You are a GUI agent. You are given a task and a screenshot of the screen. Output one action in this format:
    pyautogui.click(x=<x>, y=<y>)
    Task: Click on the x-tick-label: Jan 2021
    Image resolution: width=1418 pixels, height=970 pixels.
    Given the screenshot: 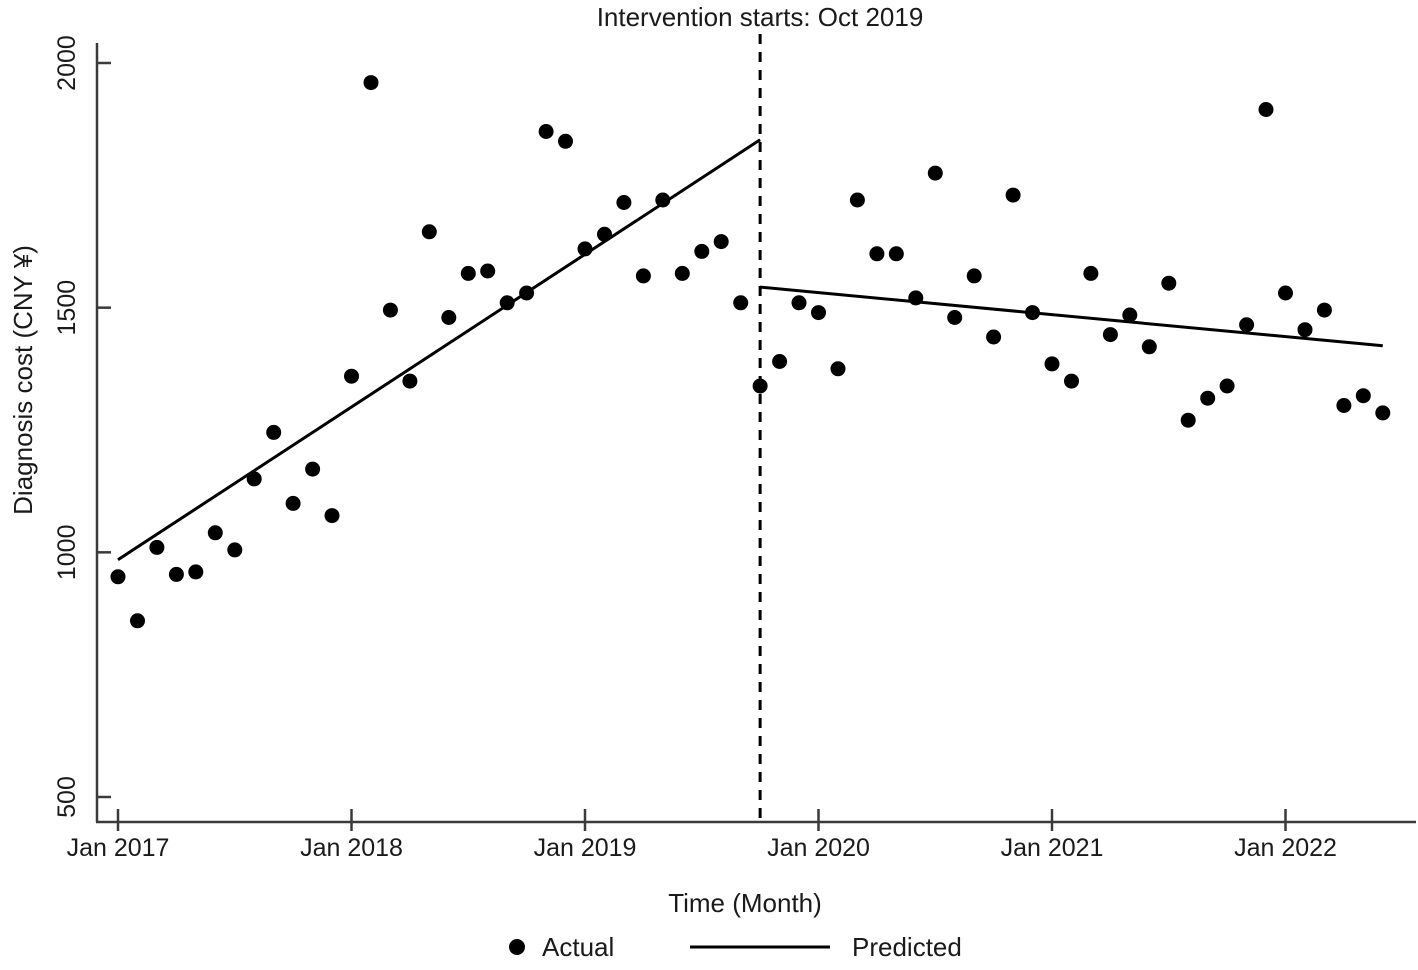 What is the action you would take?
    pyautogui.click(x=1052, y=848)
    